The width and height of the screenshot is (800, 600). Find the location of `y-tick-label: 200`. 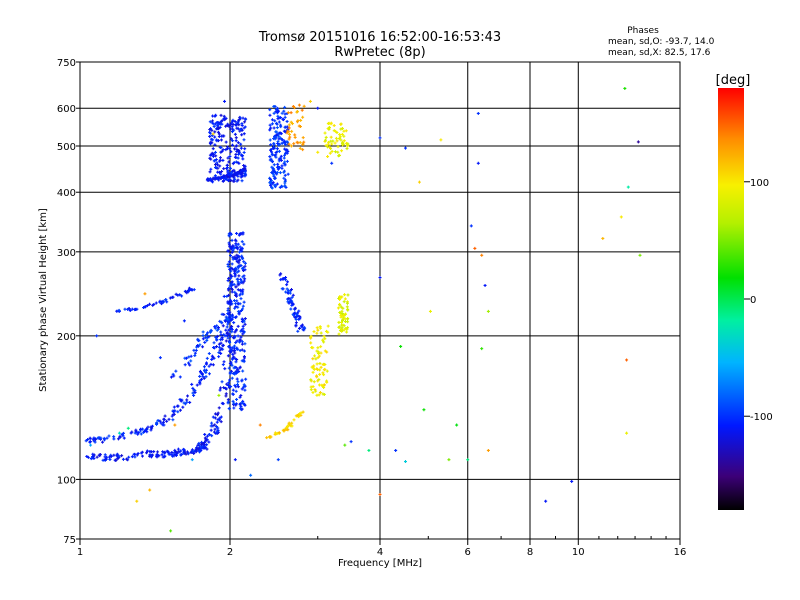

y-tick-label: 200 is located at coordinates (66, 337).